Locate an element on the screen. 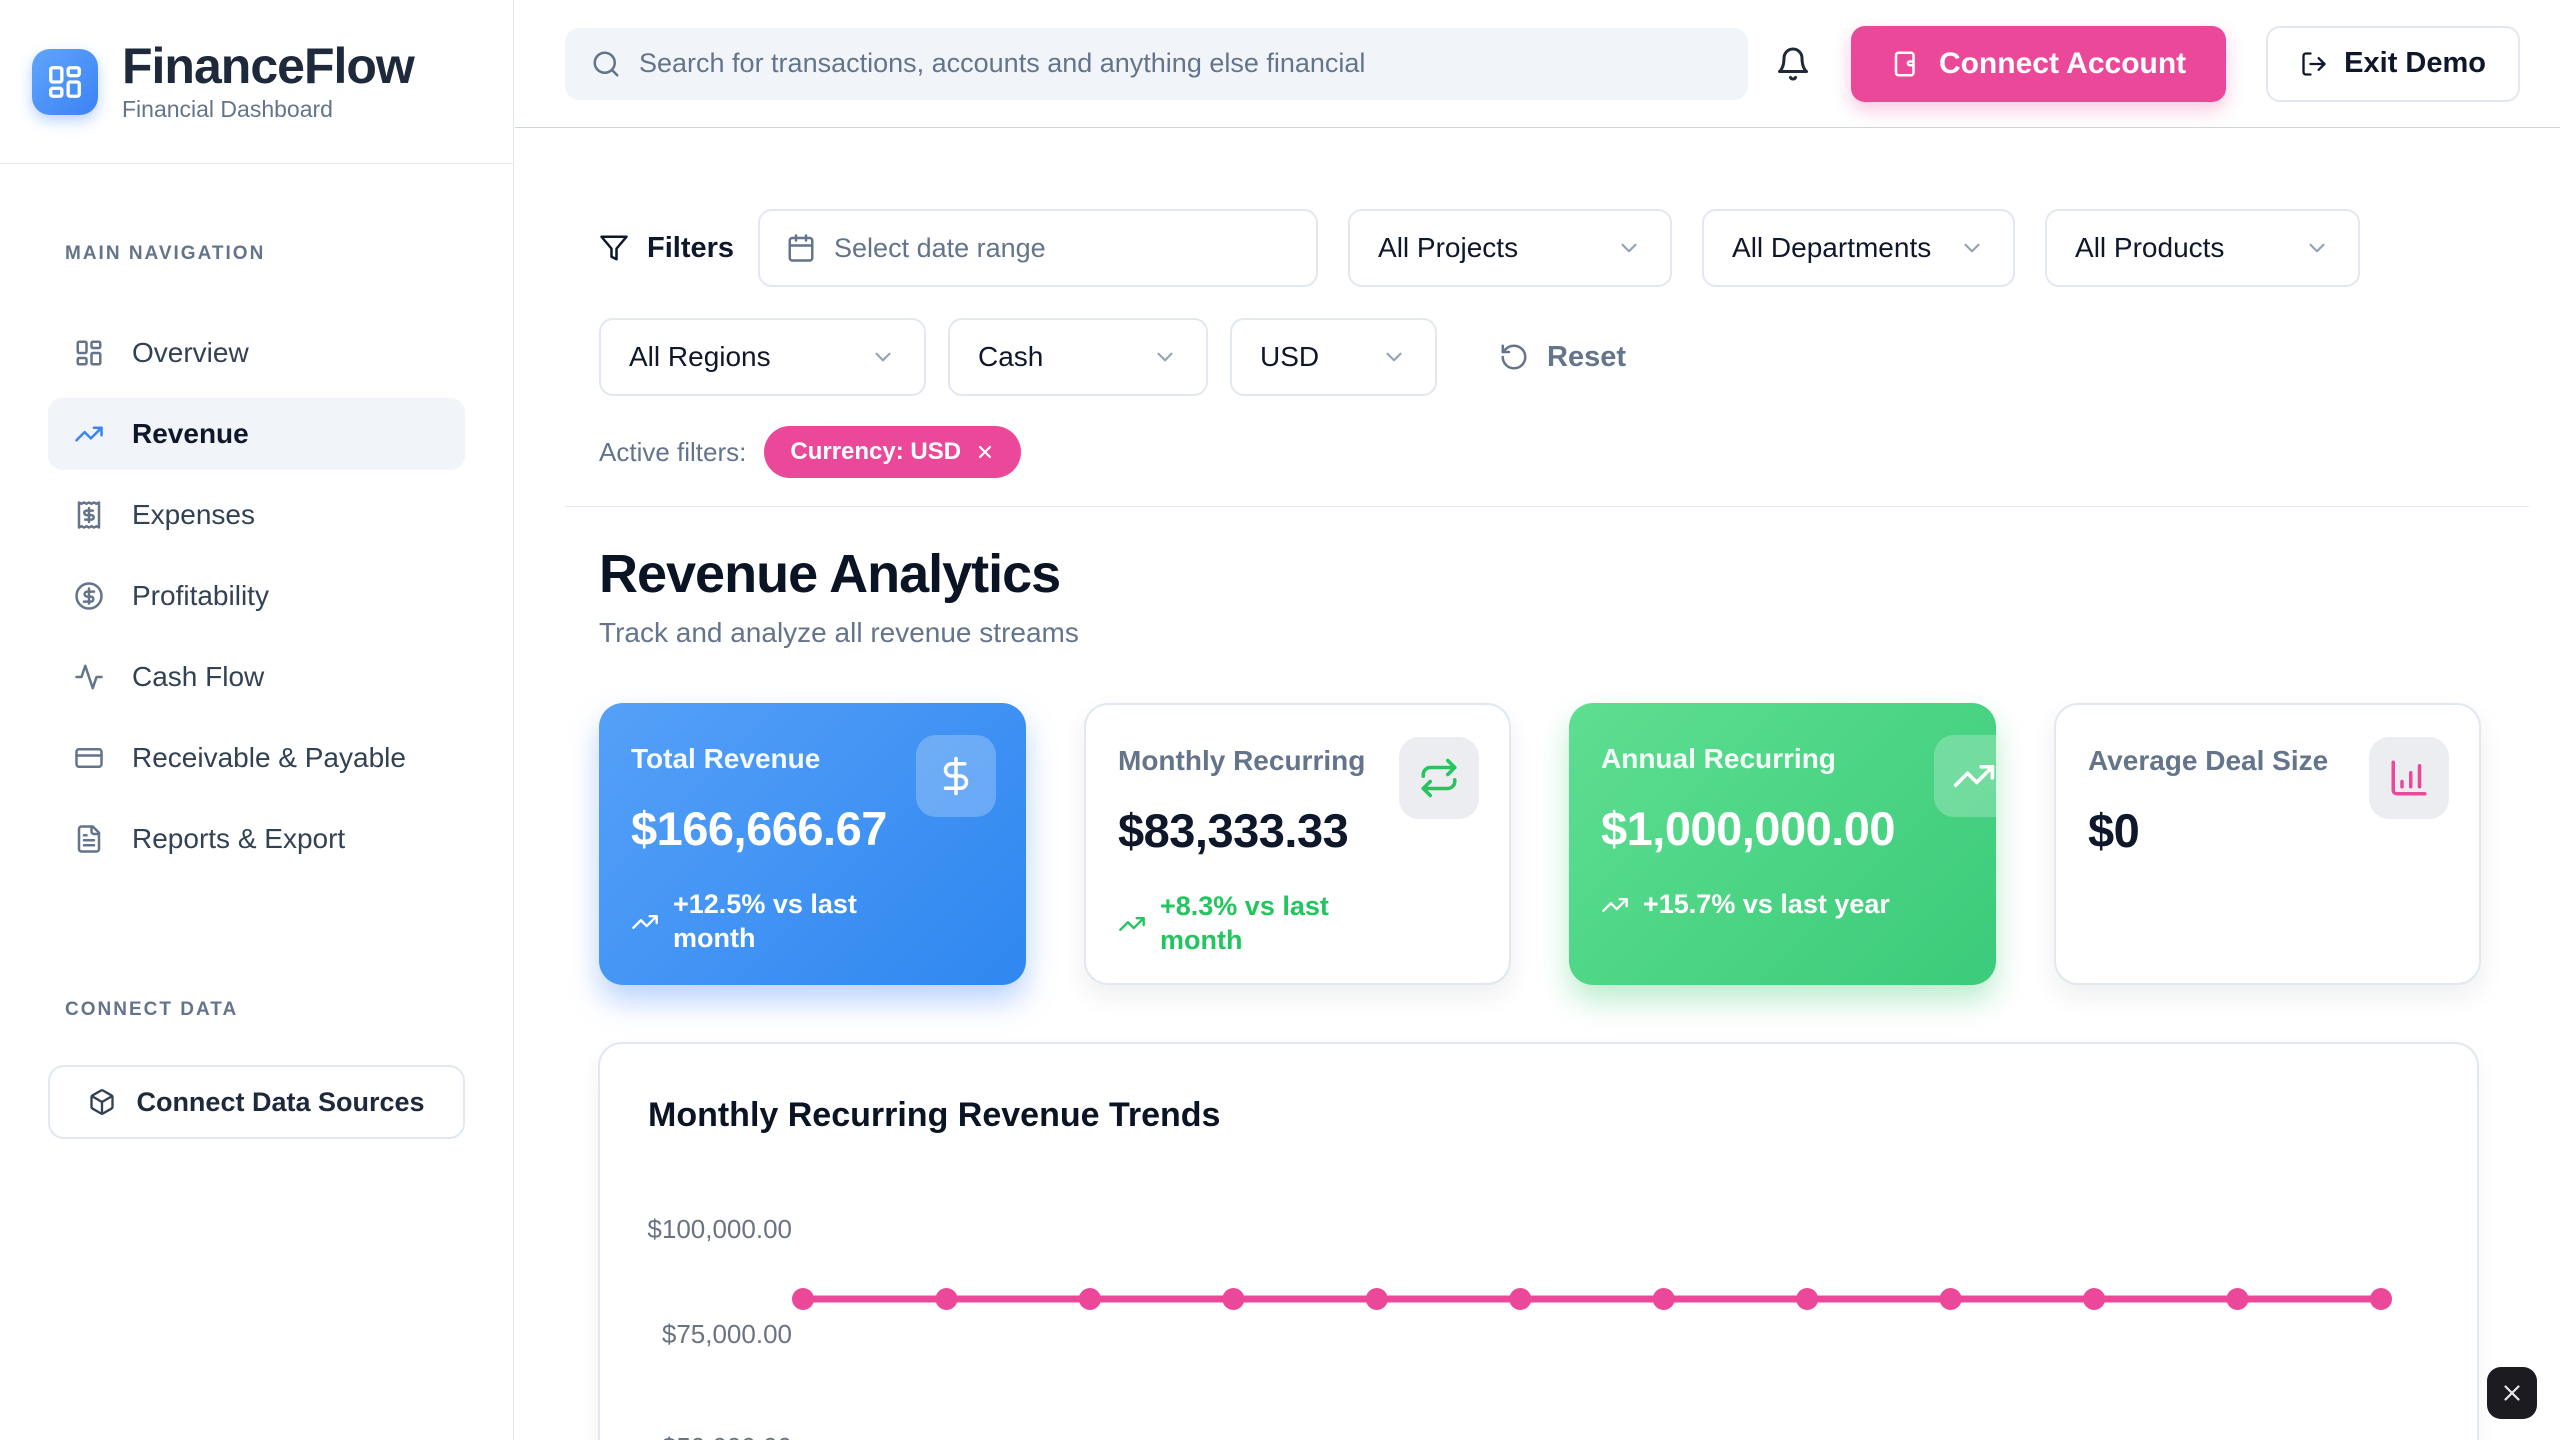 The width and height of the screenshot is (2560, 1440). kpi-change: +12.5% vs last month is located at coordinates (812, 922).